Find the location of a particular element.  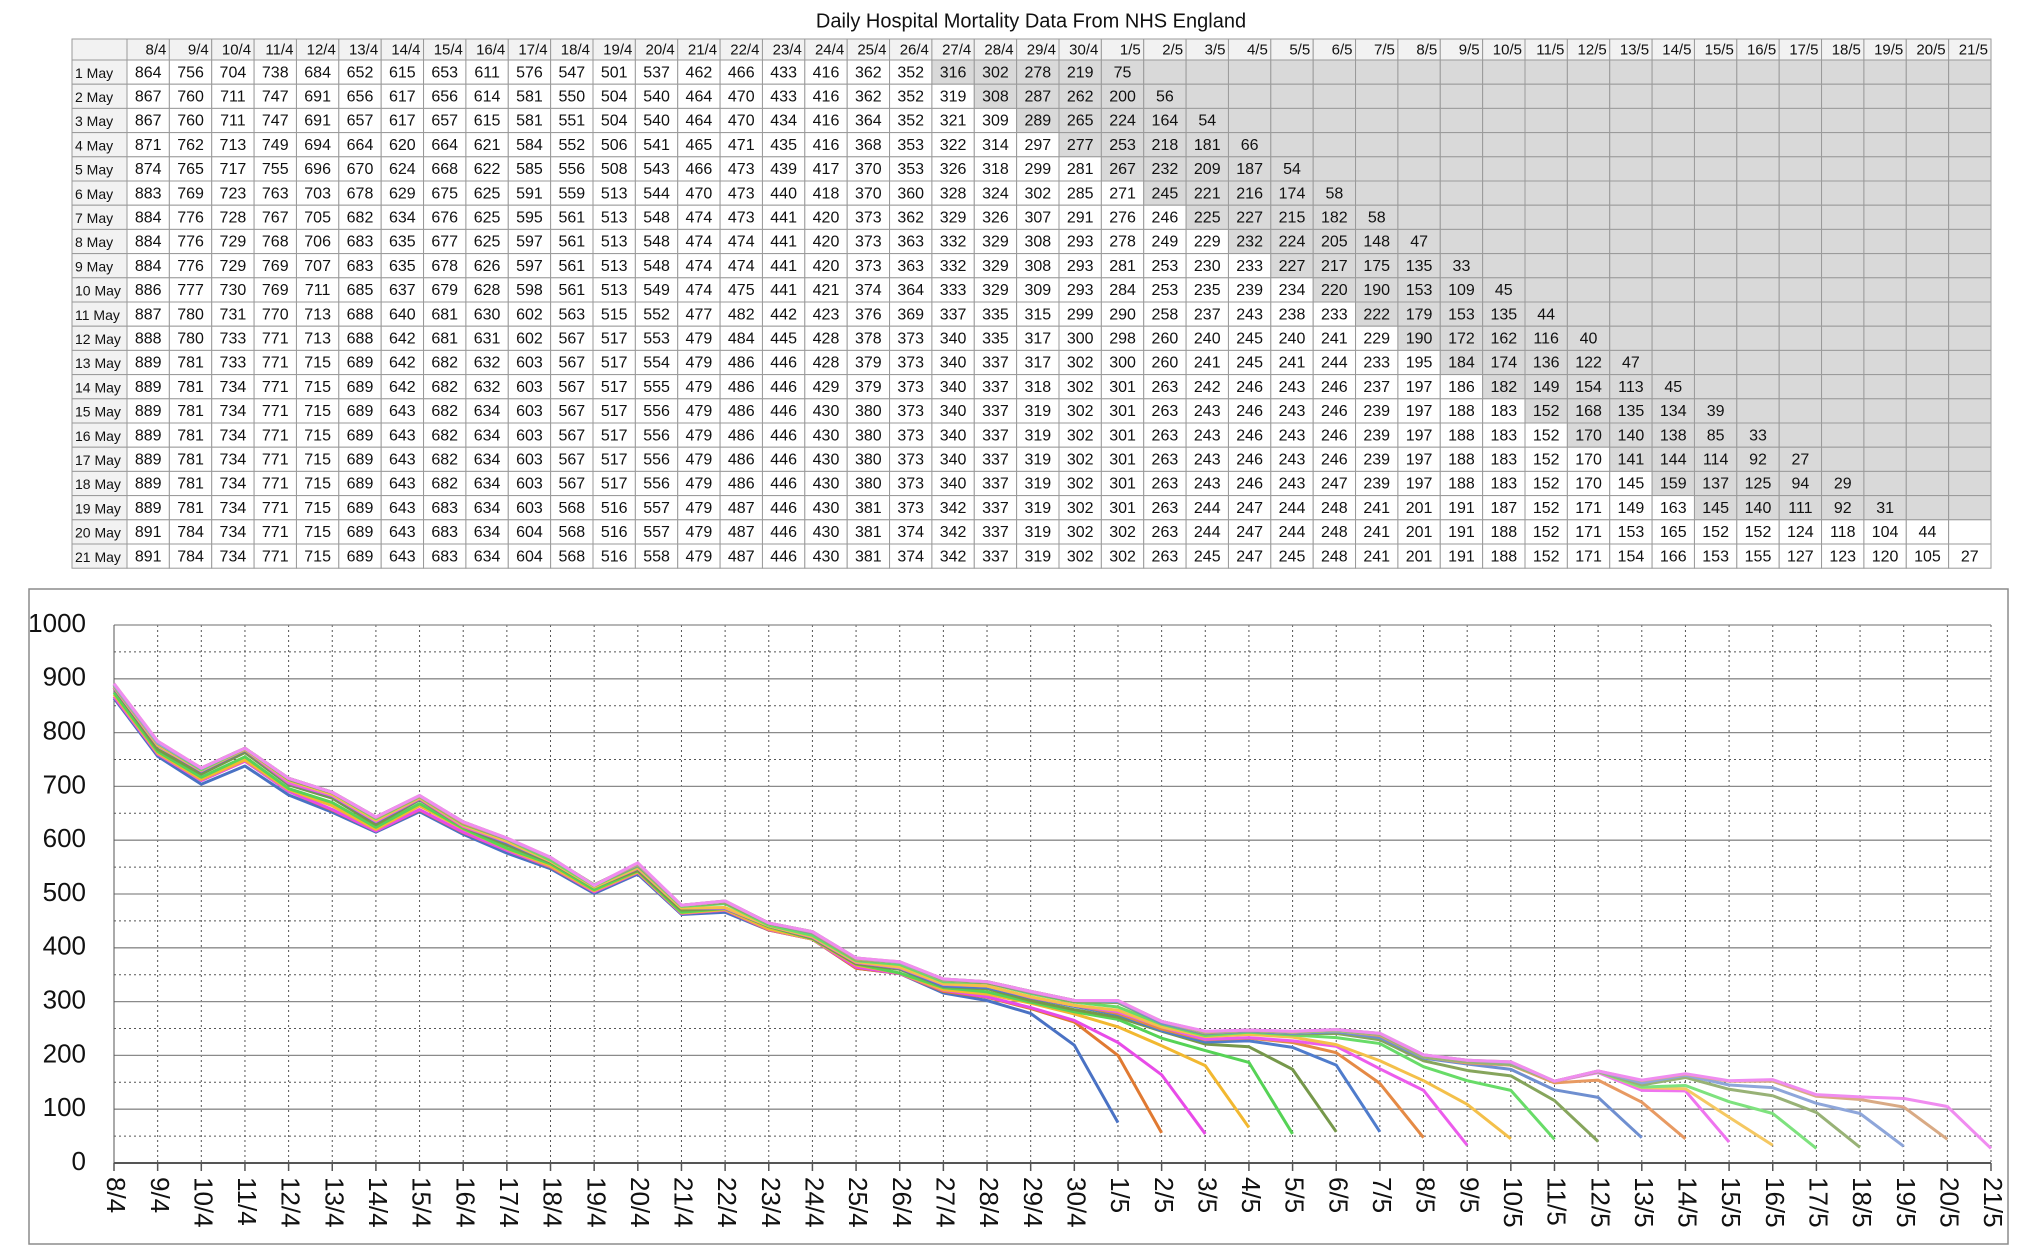

cell-value: 513 is located at coordinates (614, 242).